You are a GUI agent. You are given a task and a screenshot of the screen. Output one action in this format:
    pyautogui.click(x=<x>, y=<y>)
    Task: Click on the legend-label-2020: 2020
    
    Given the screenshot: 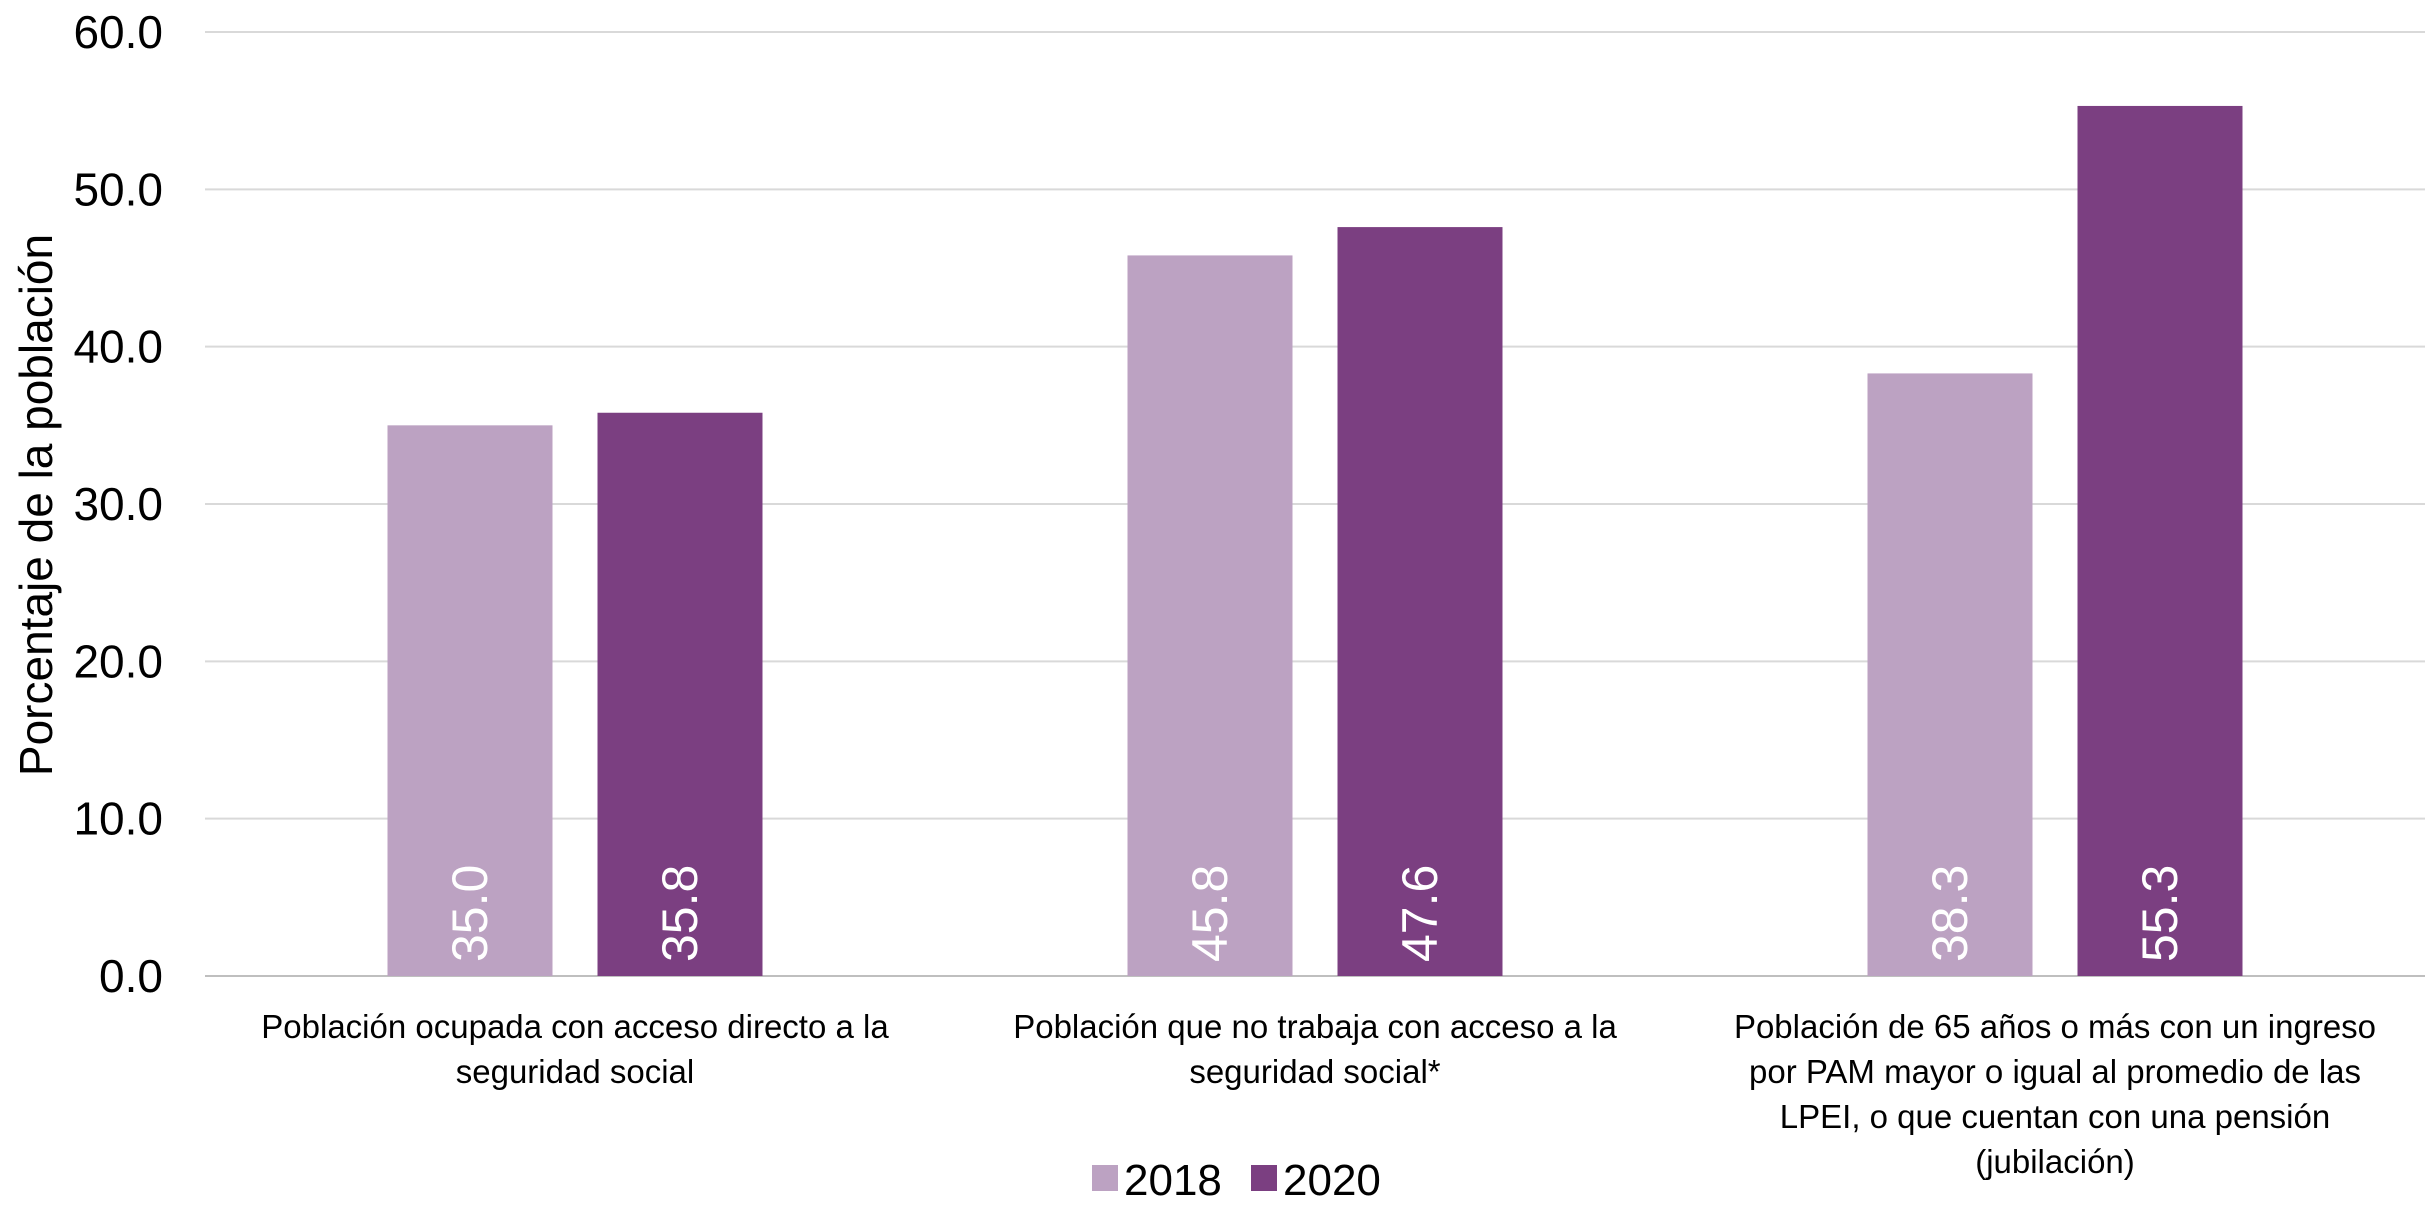 What is the action you would take?
    pyautogui.click(x=1332, y=1180)
    